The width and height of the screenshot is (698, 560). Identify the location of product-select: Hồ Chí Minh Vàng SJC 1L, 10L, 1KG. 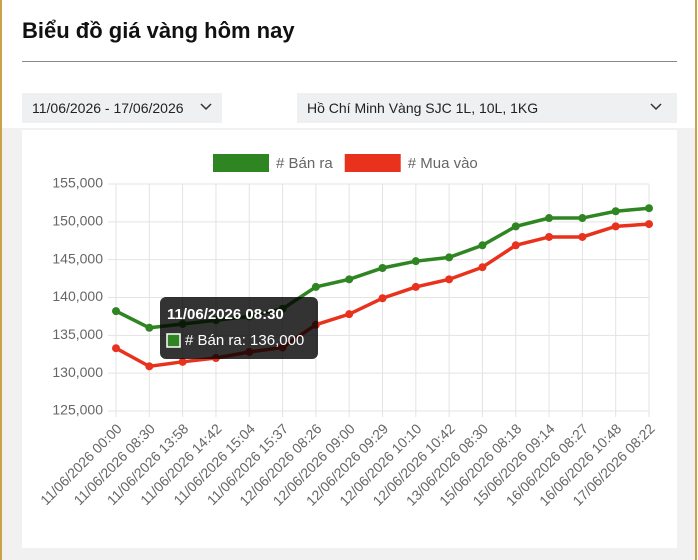
(487, 108).